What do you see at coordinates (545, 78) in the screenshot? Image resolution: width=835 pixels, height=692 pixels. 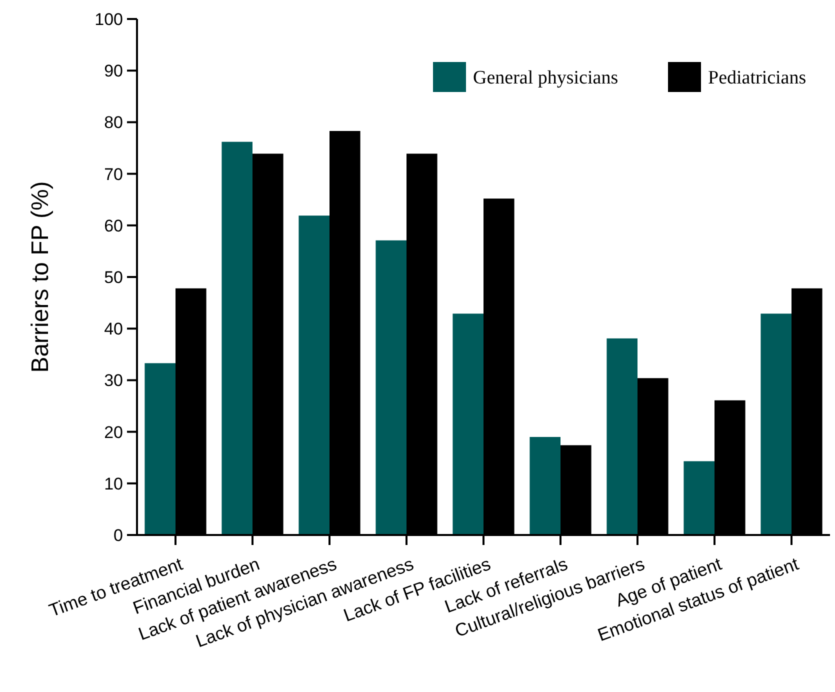 I see `legend-label: General physicians` at bounding box center [545, 78].